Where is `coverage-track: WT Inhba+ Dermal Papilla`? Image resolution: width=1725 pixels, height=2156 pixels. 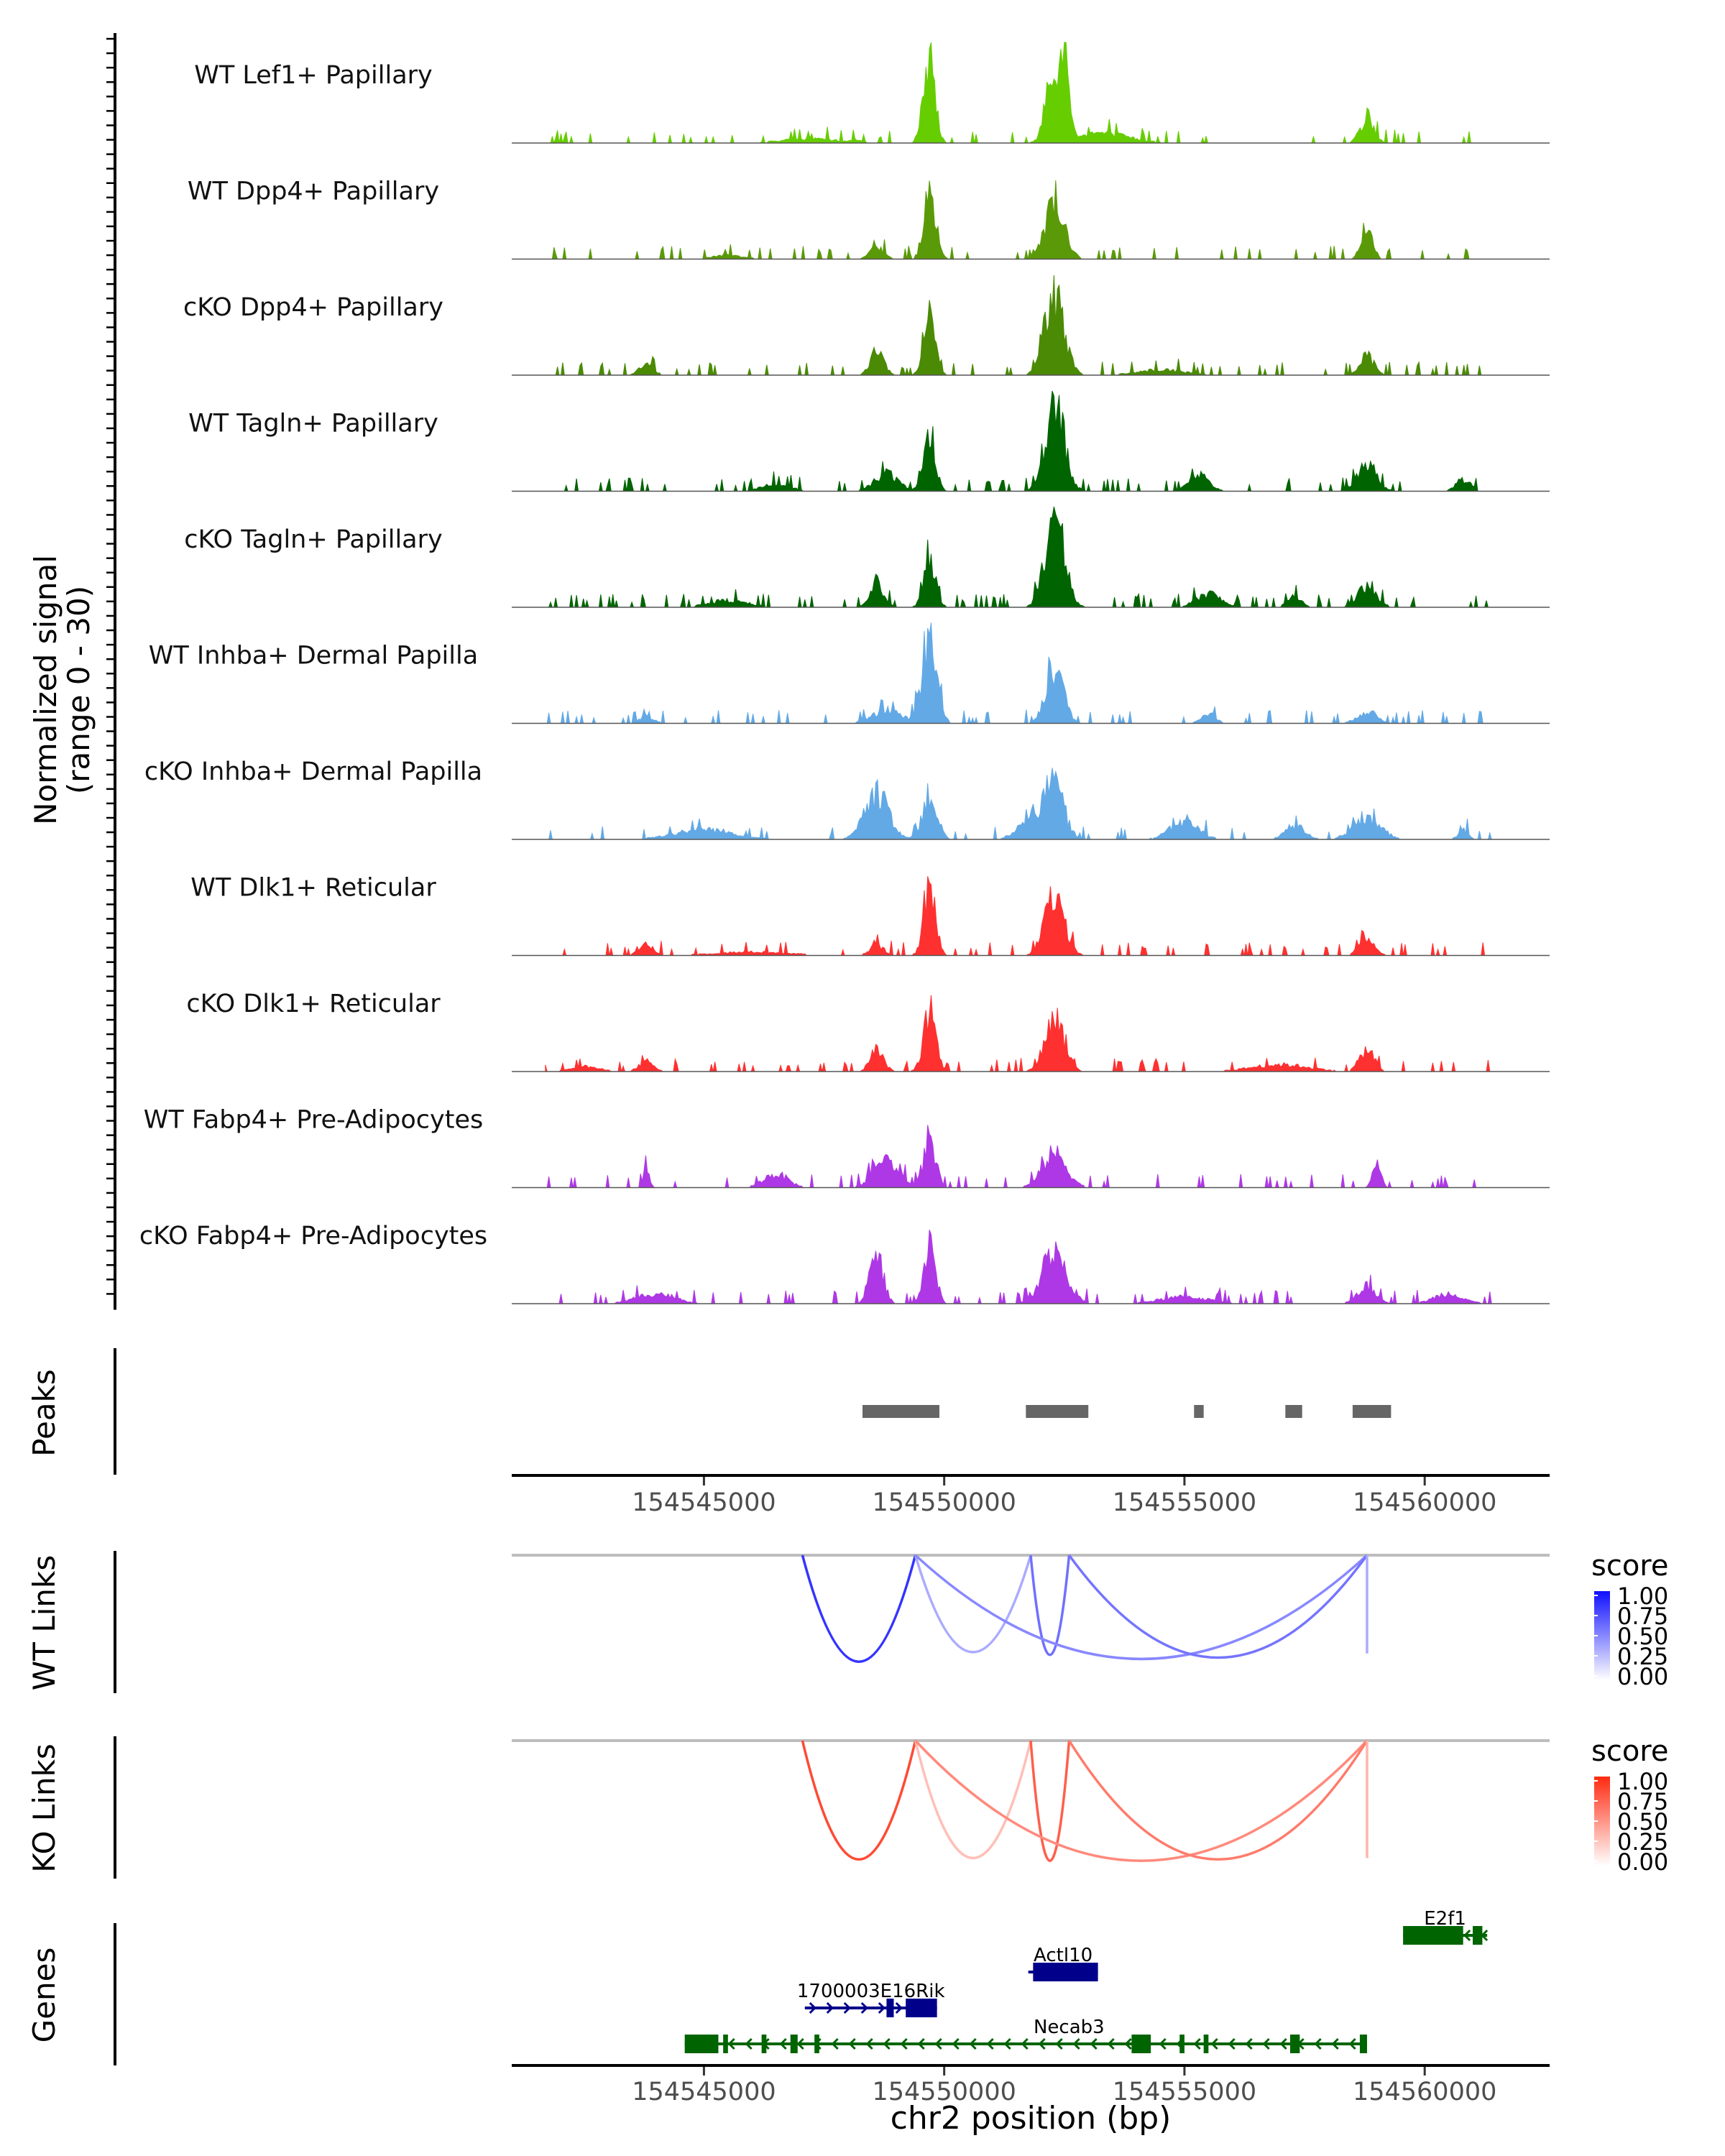 coverage-track: WT Inhba+ Dermal Papilla is located at coordinates (849, 673).